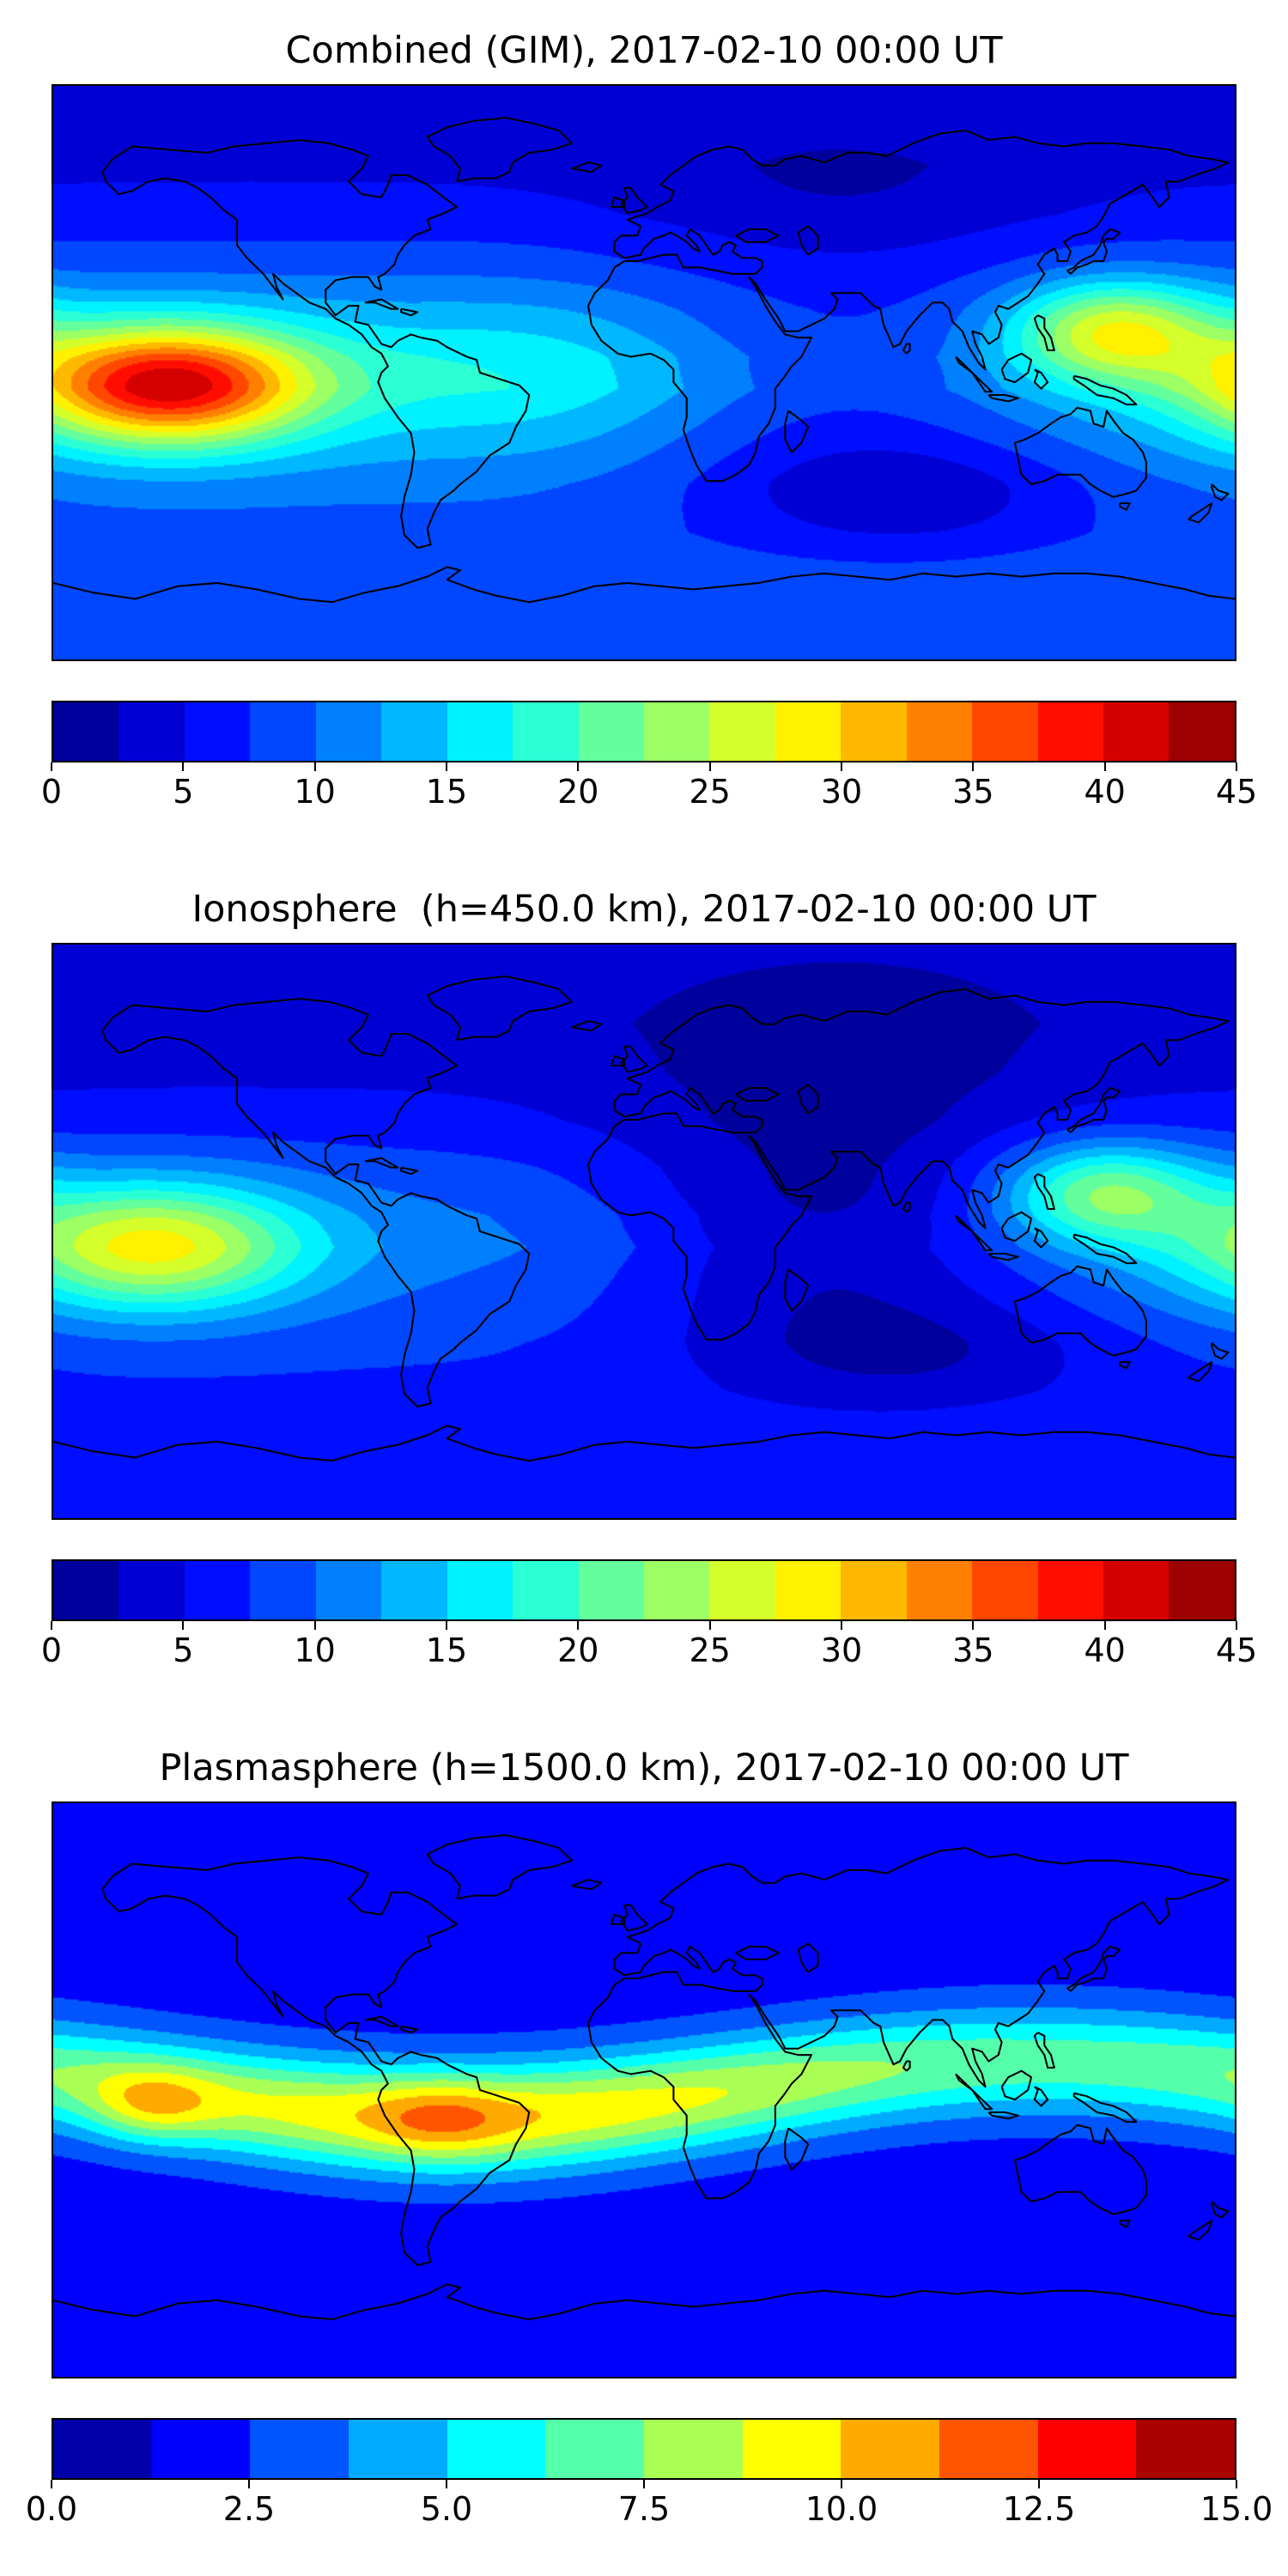  What do you see at coordinates (649, 786) in the screenshot?
I see `colorbar-ticks: 0 5 10 15 20 25 30 35 40 45` at bounding box center [649, 786].